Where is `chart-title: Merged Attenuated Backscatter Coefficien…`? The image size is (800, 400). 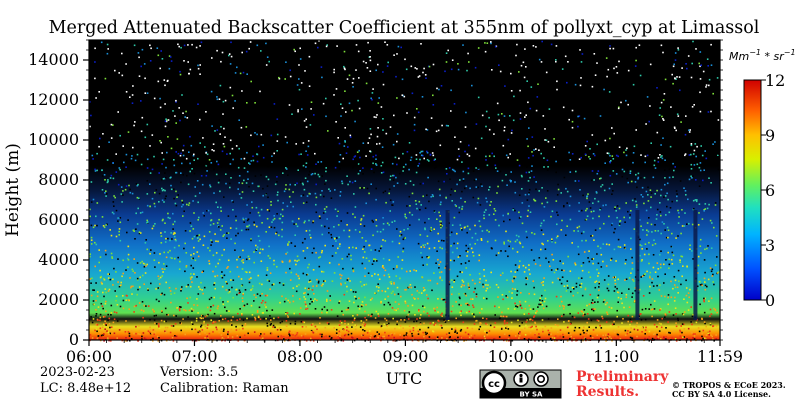 chart-title: Merged Attenuated Backscatter Coefficien… is located at coordinates (404, 28).